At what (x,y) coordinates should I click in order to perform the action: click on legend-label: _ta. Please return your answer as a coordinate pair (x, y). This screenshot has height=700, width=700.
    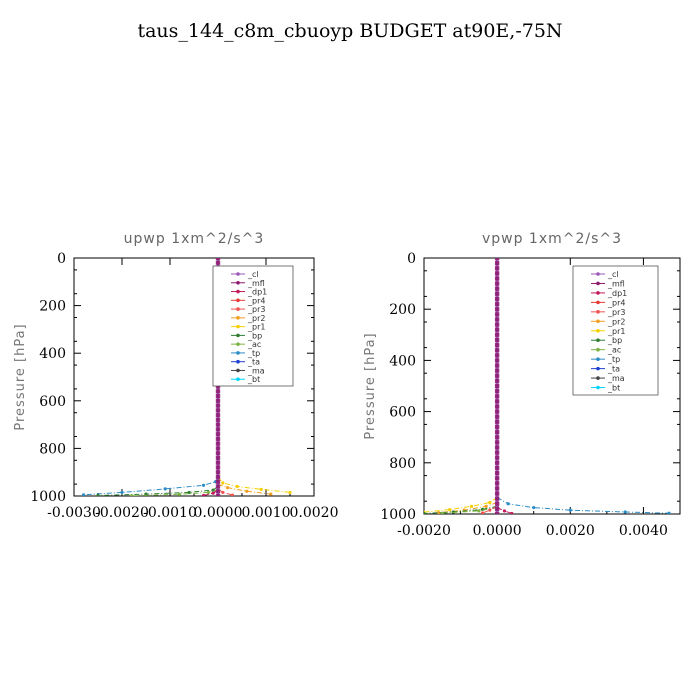
    Looking at the image, I should click on (253, 362).